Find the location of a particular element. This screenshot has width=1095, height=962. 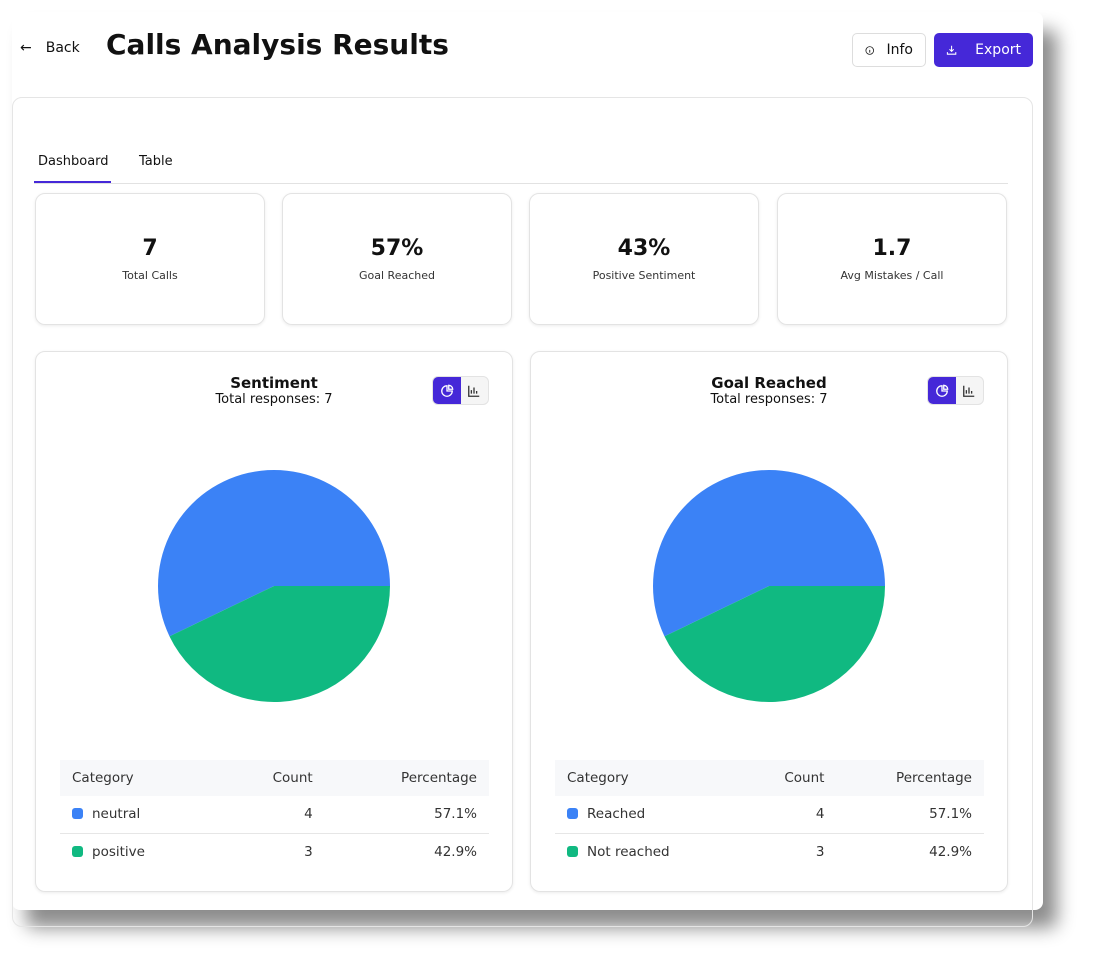

category-cell: neutral is located at coordinates (140, 815).